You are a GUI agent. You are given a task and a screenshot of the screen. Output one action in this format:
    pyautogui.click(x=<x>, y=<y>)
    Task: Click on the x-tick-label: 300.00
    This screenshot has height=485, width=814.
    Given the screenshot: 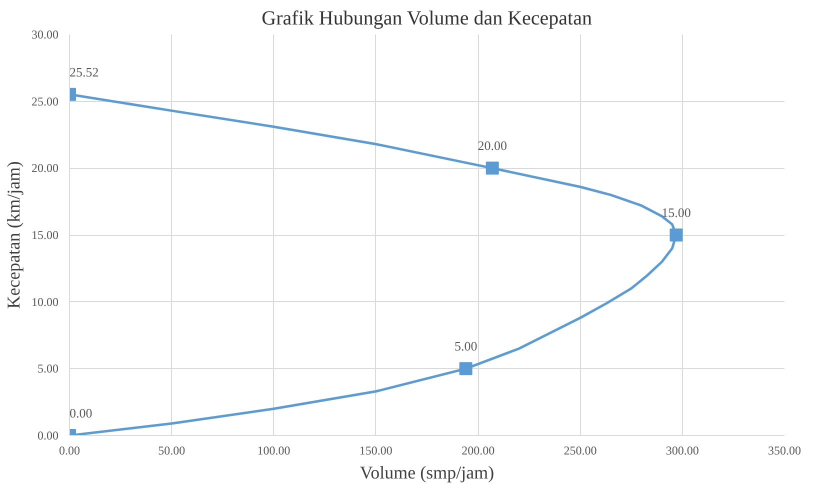 What is the action you would take?
    pyautogui.click(x=682, y=451)
    